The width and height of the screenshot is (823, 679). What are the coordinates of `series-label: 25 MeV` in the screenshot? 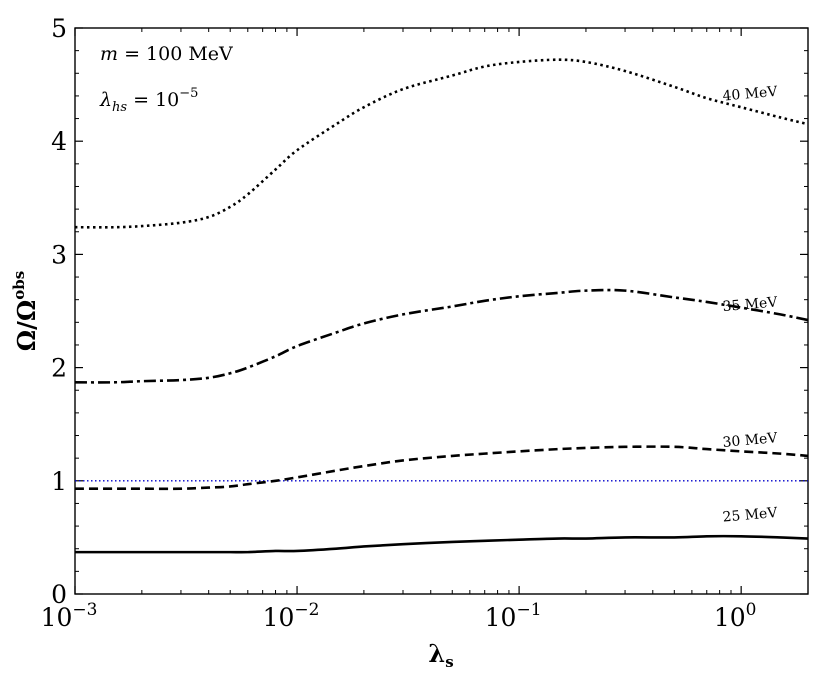 It's located at (750, 515).